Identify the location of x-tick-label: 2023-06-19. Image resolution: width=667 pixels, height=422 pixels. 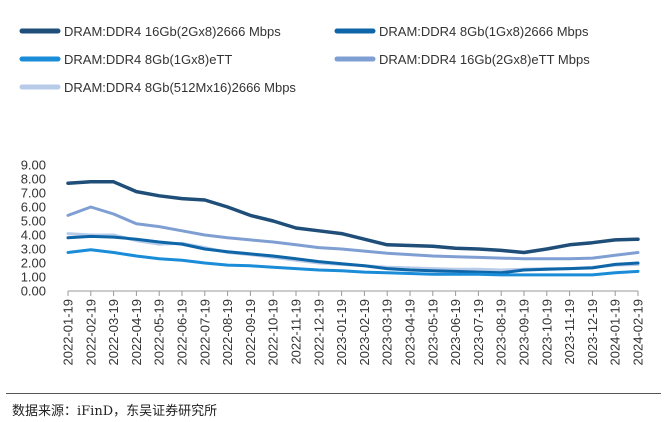
(455, 332).